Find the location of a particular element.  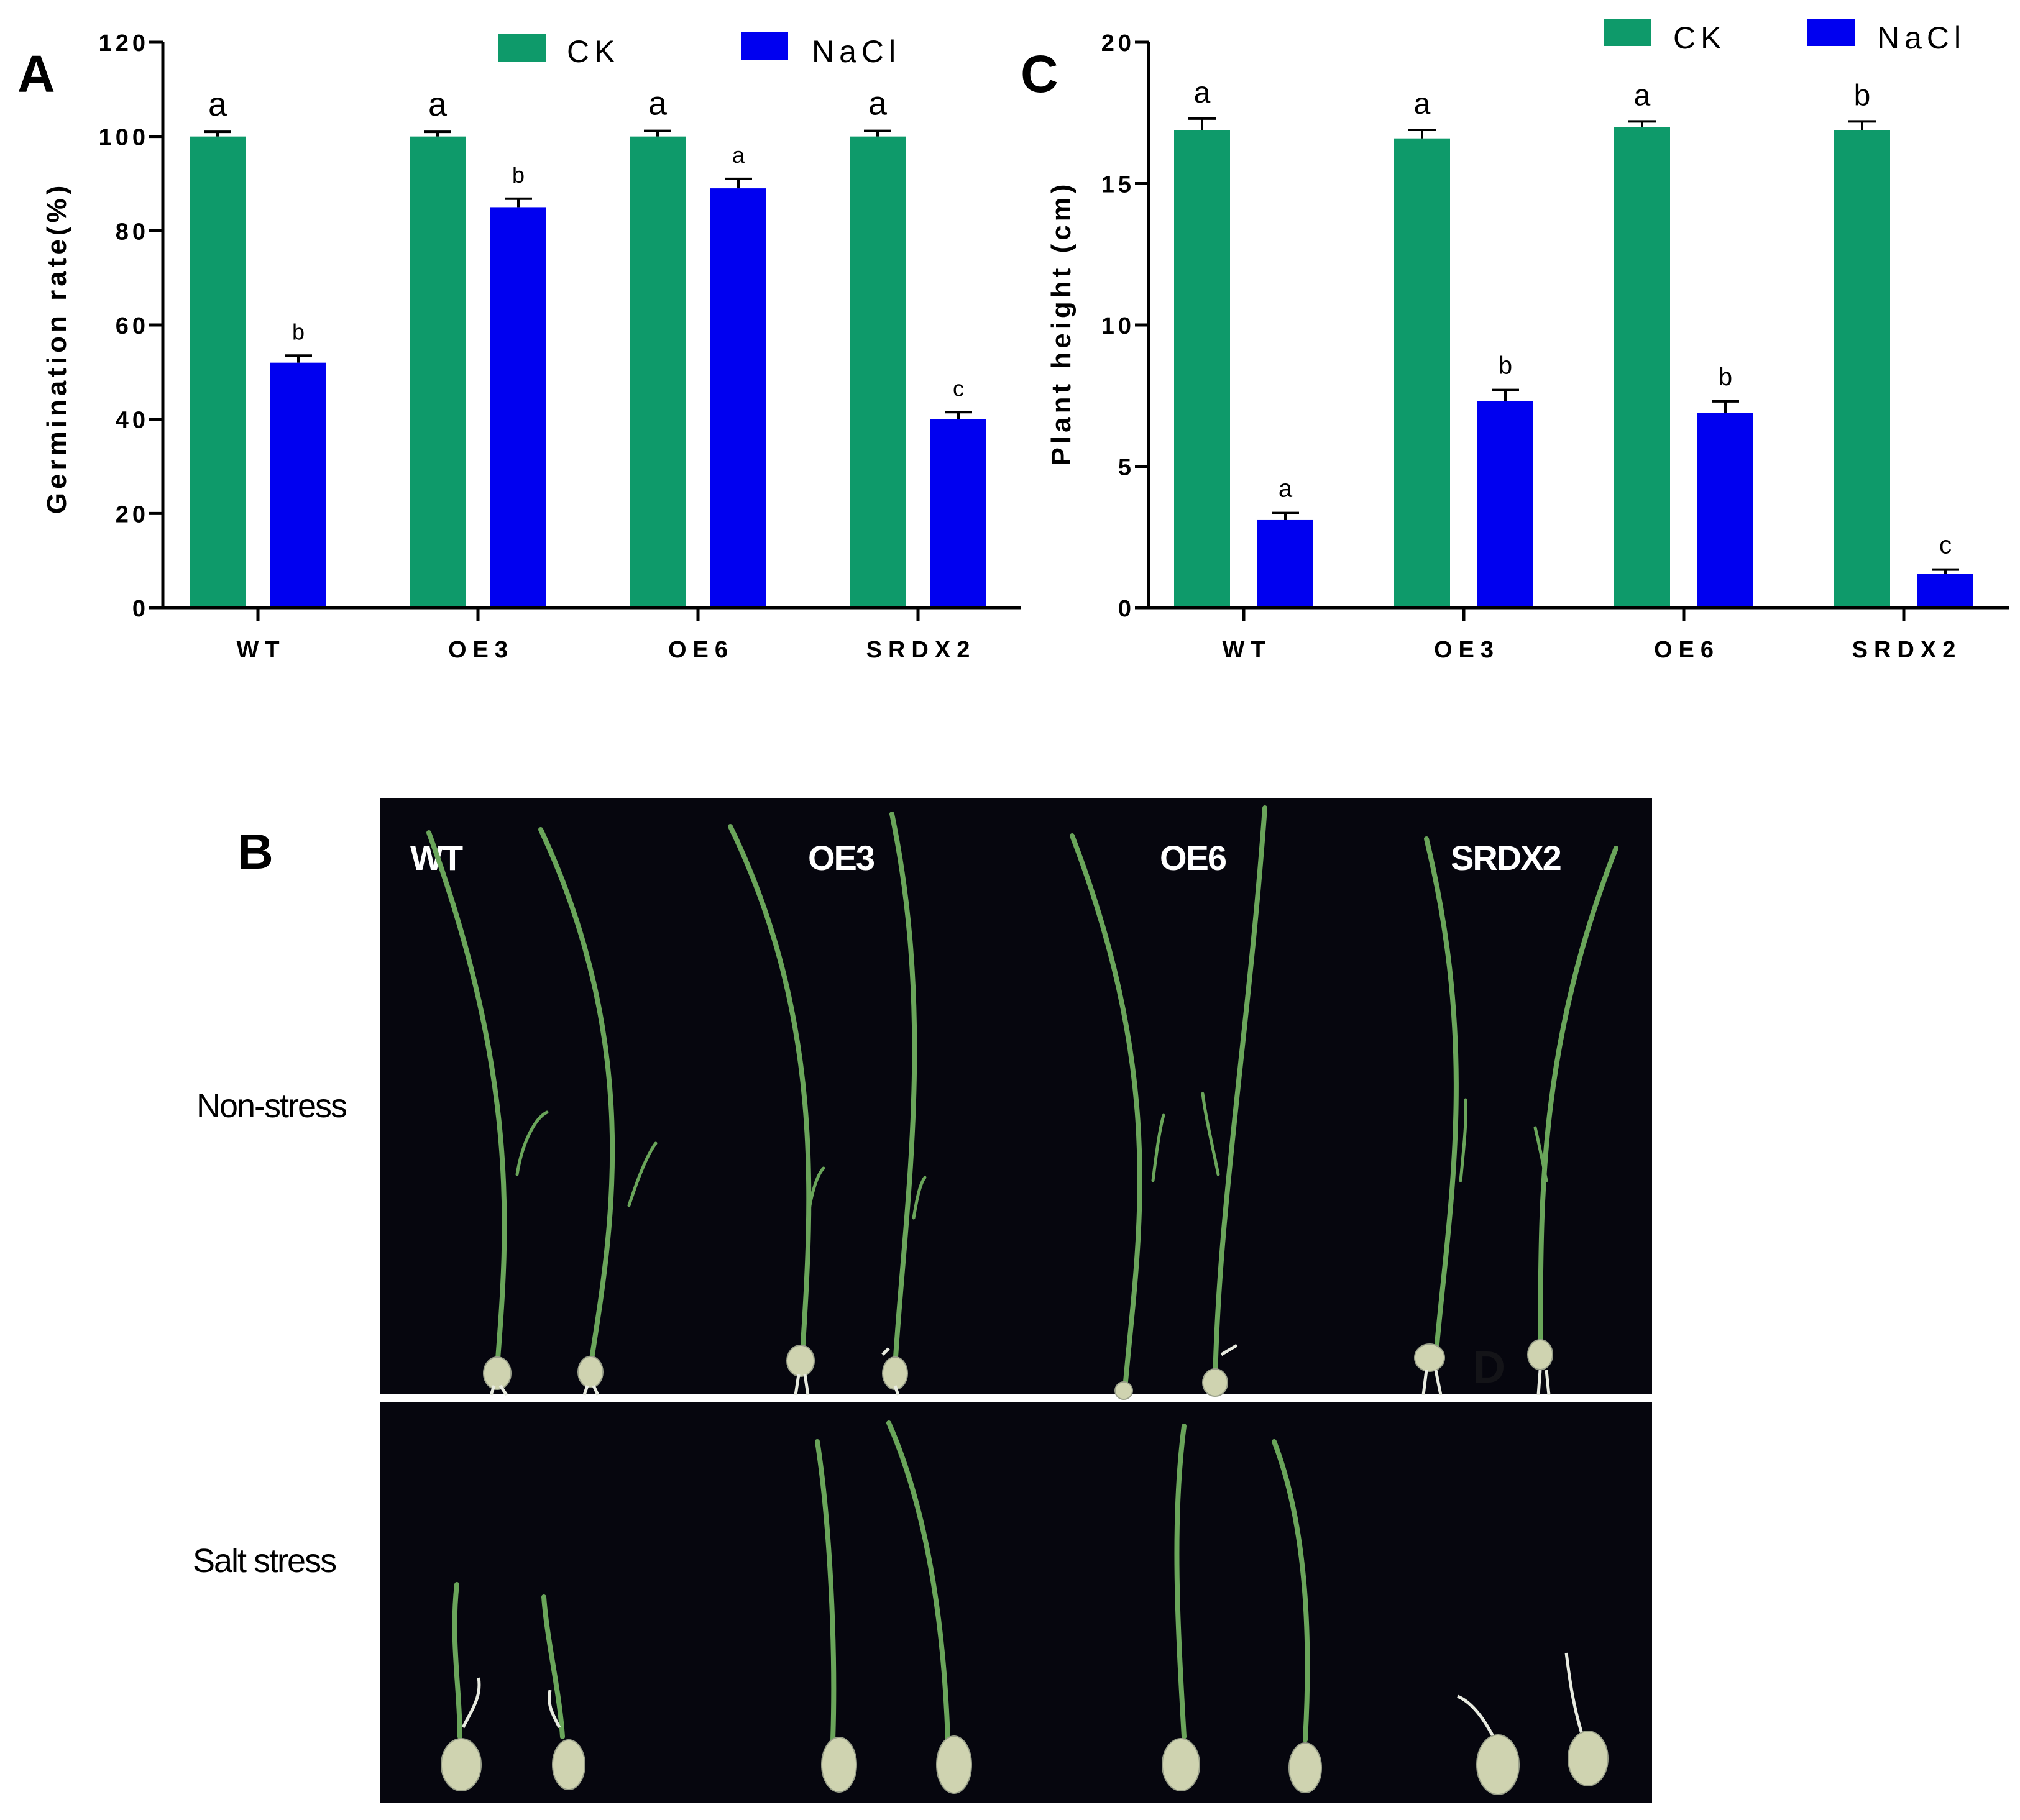

photo-label-srdx2: SRDX2 is located at coordinates (1506, 857).